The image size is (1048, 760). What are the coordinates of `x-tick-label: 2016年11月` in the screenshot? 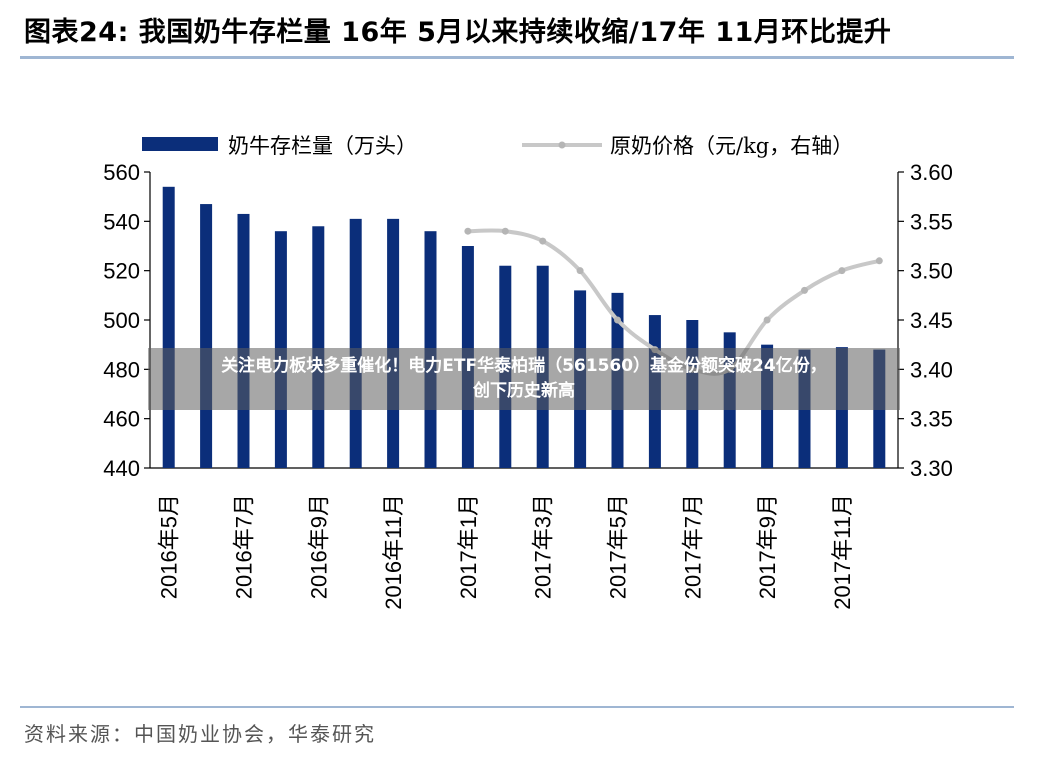 It's located at (393, 552).